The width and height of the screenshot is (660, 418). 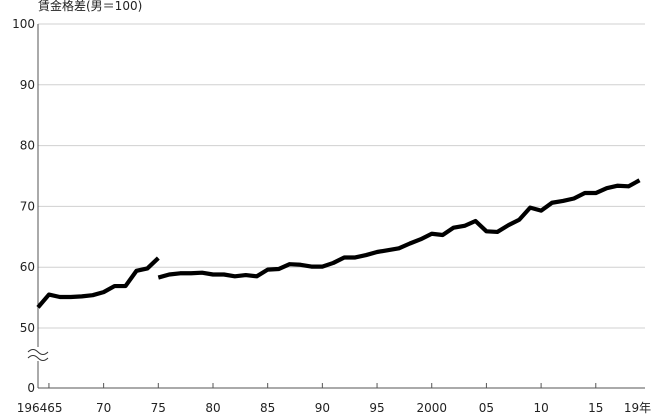 I want to click on x-tick-label: 75, so click(x=158, y=408).